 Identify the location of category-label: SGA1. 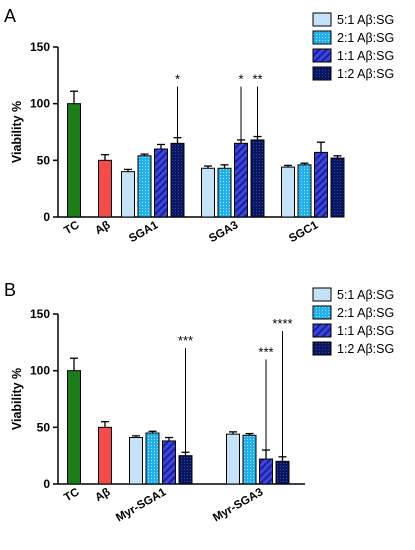
(144, 232).